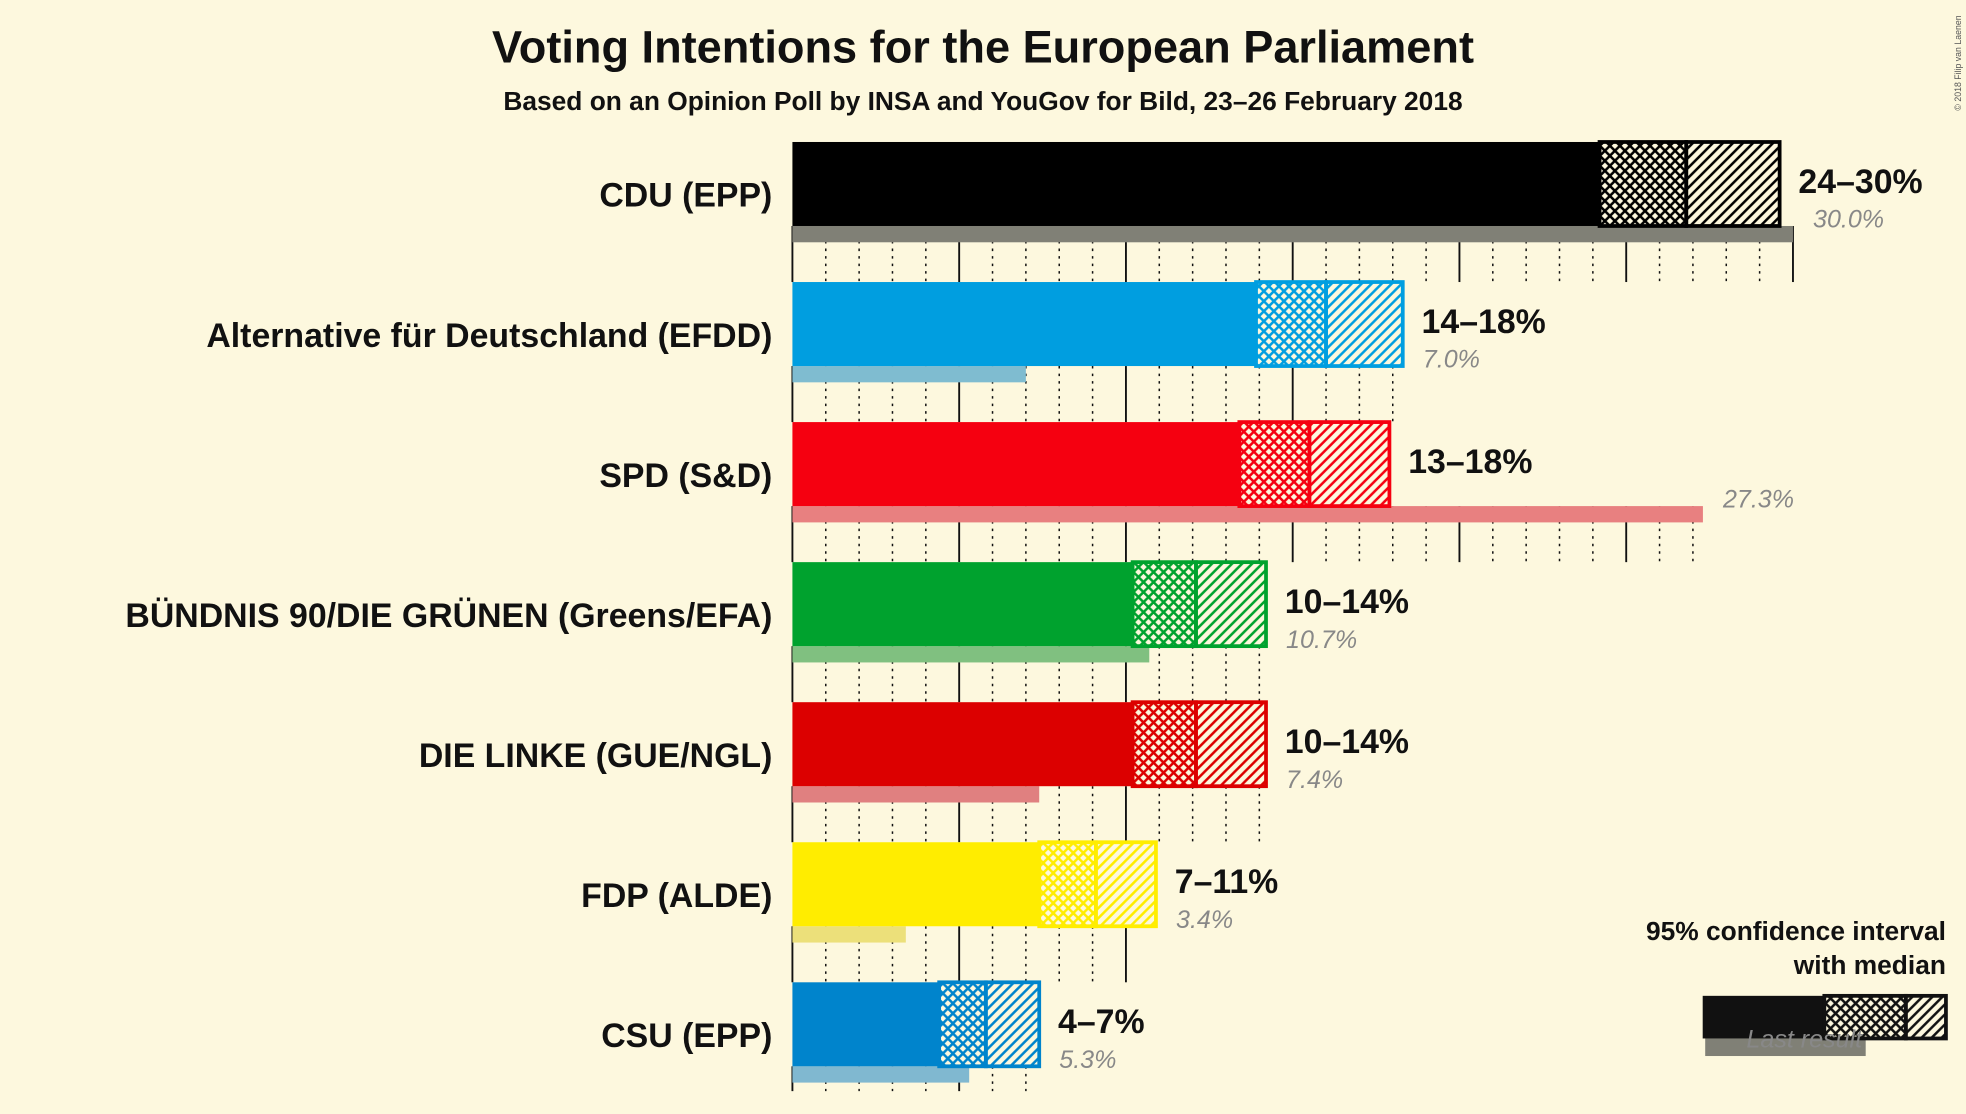 The height and width of the screenshot is (1114, 1966). I want to click on last-result-label: 7.0%, so click(1451, 360).